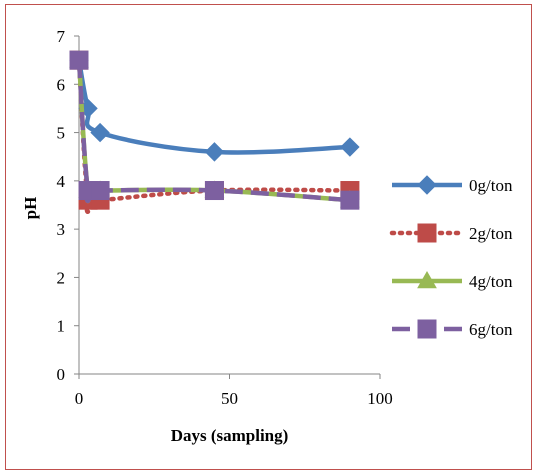 The height and width of the screenshot is (475, 539). I want to click on series-0g-ton, so click(214, 106).